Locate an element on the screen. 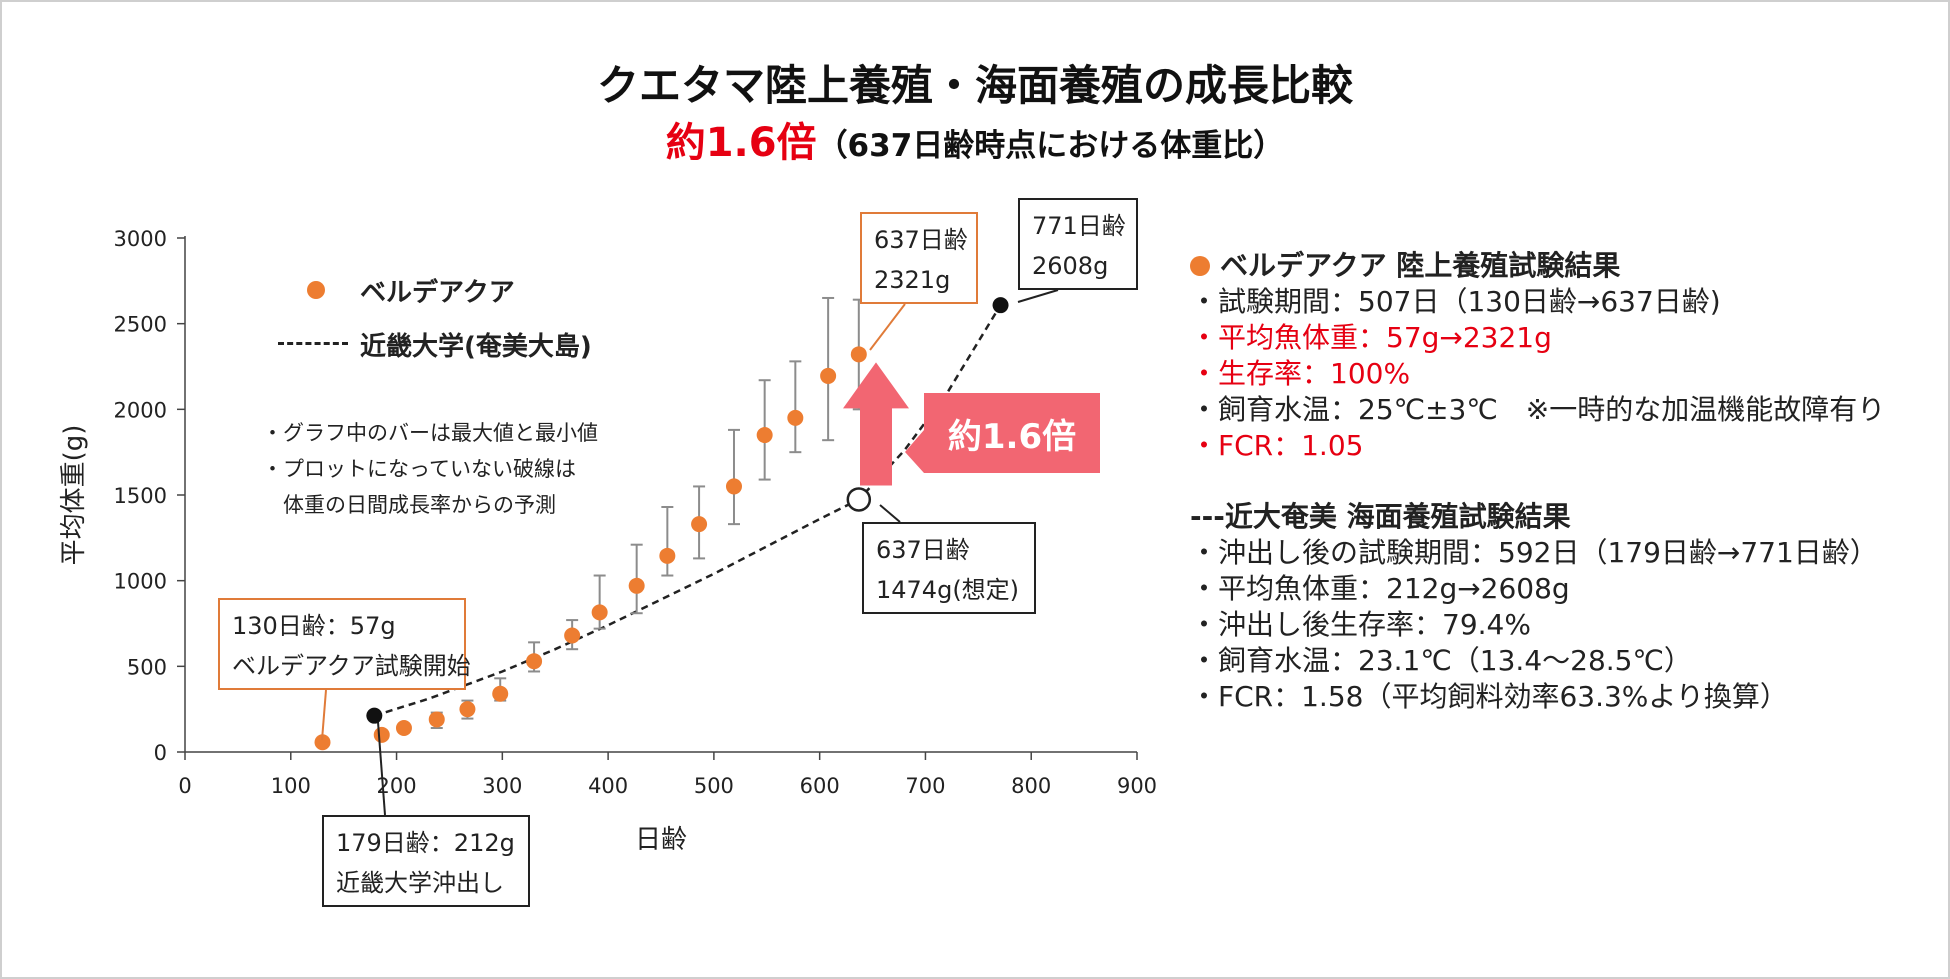 The image size is (1950, 979). result-line: ・飼育水温：23.1℃（13.4～28.5℃） is located at coordinates (1441, 660).